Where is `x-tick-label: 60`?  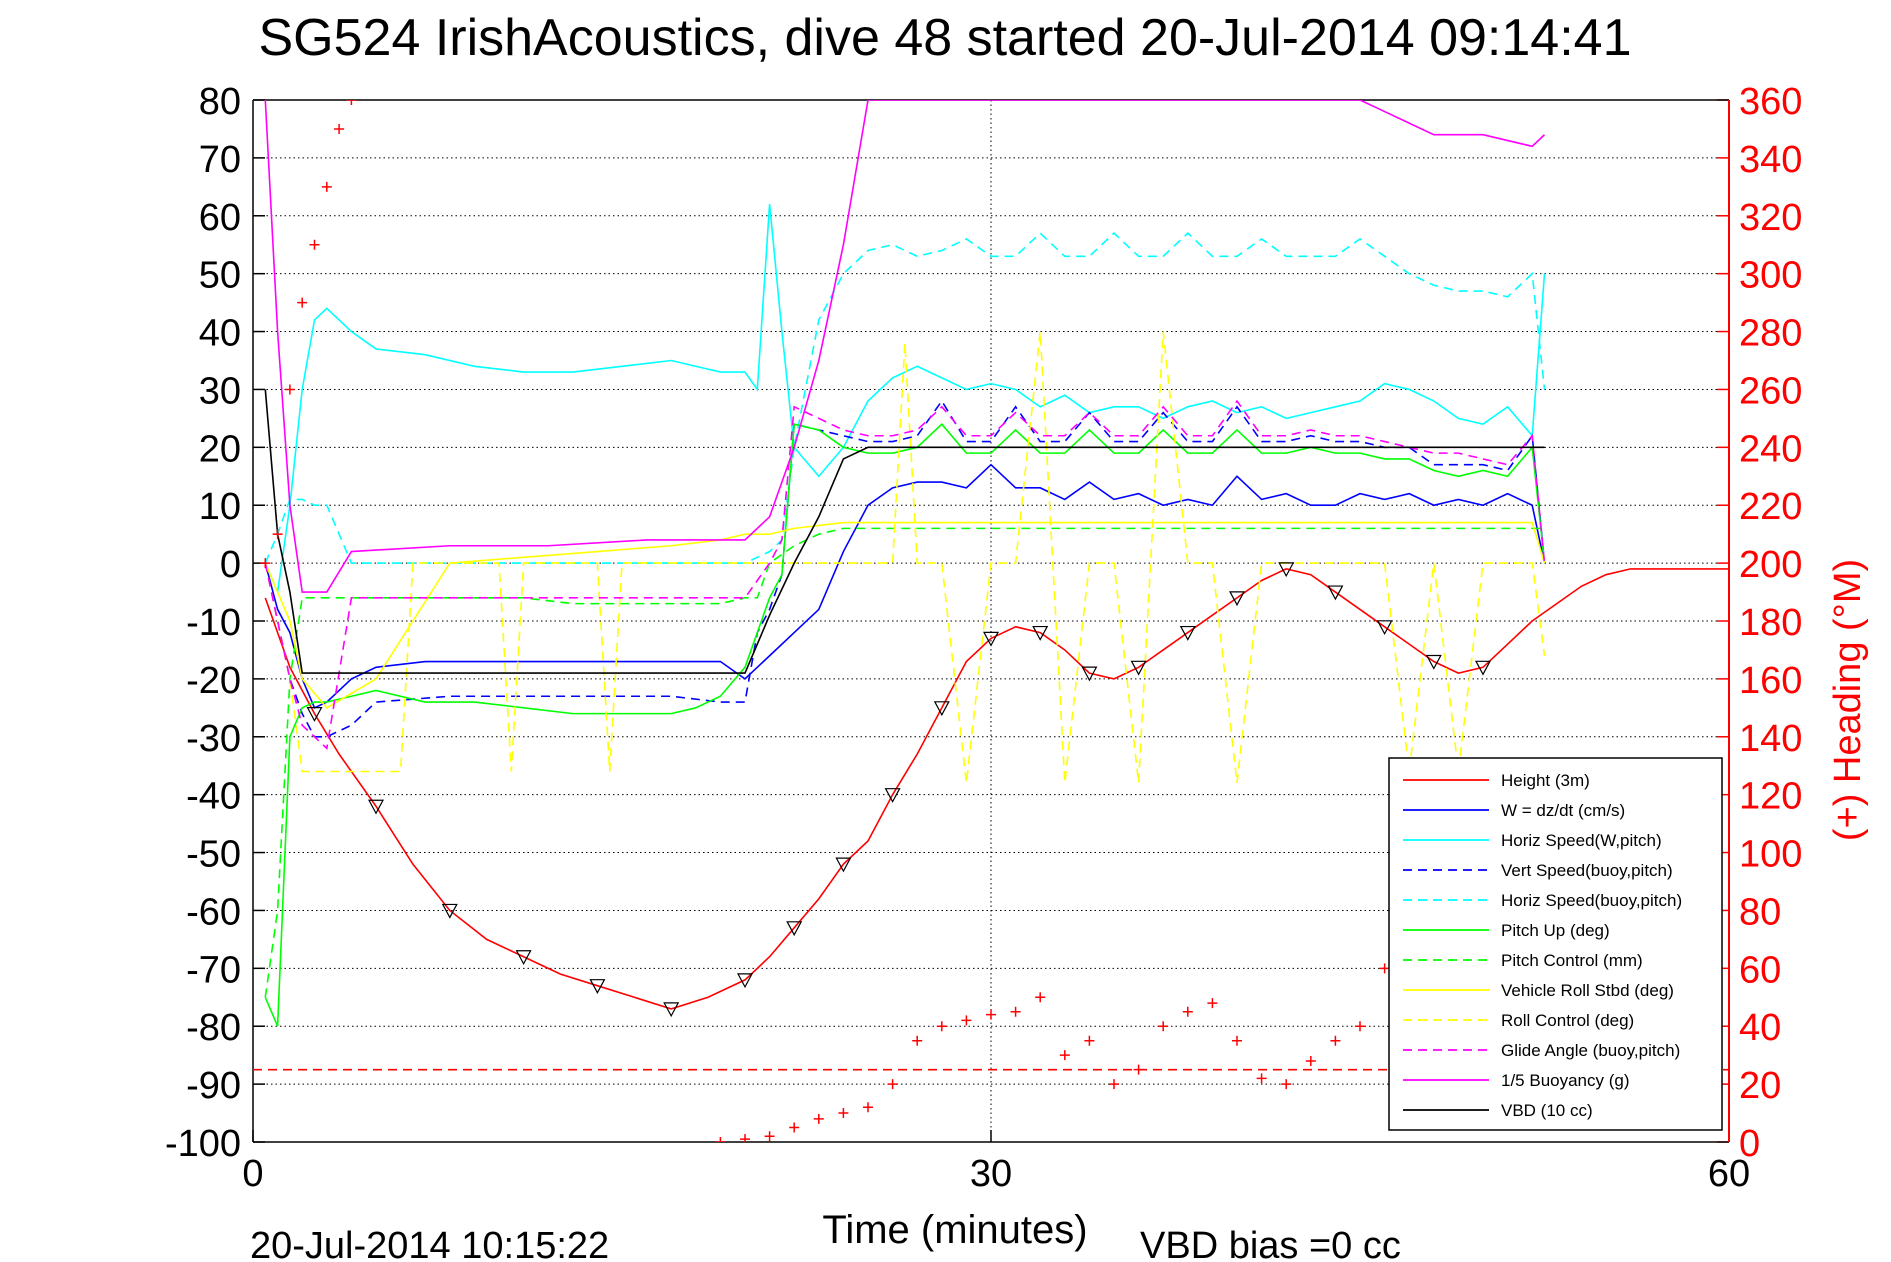
x-tick-label: 60 is located at coordinates (1729, 1174).